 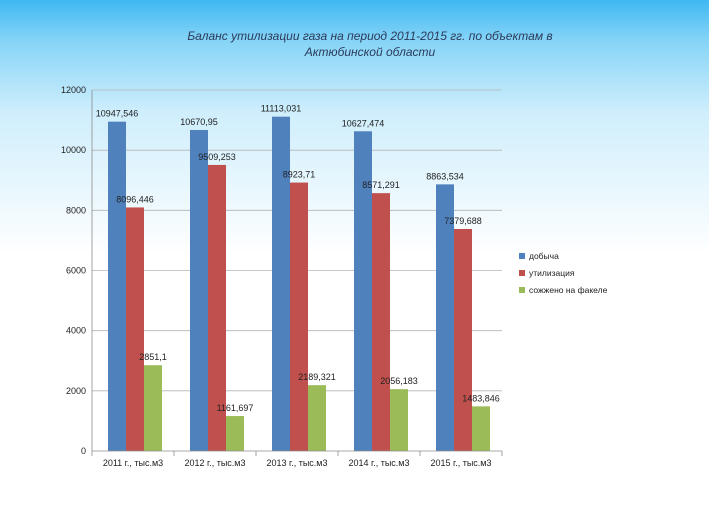 What do you see at coordinates (117, 114) in the screenshot?
I see `bar-data-label: 10947,546` at bounding box center [117, 114].